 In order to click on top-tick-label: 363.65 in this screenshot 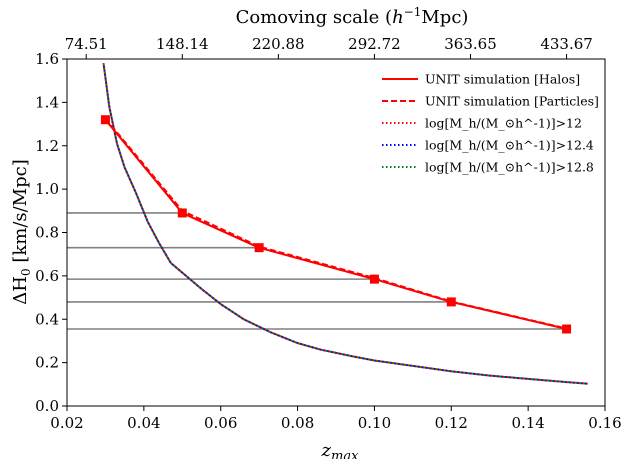, I will do `click(470, 44)`.